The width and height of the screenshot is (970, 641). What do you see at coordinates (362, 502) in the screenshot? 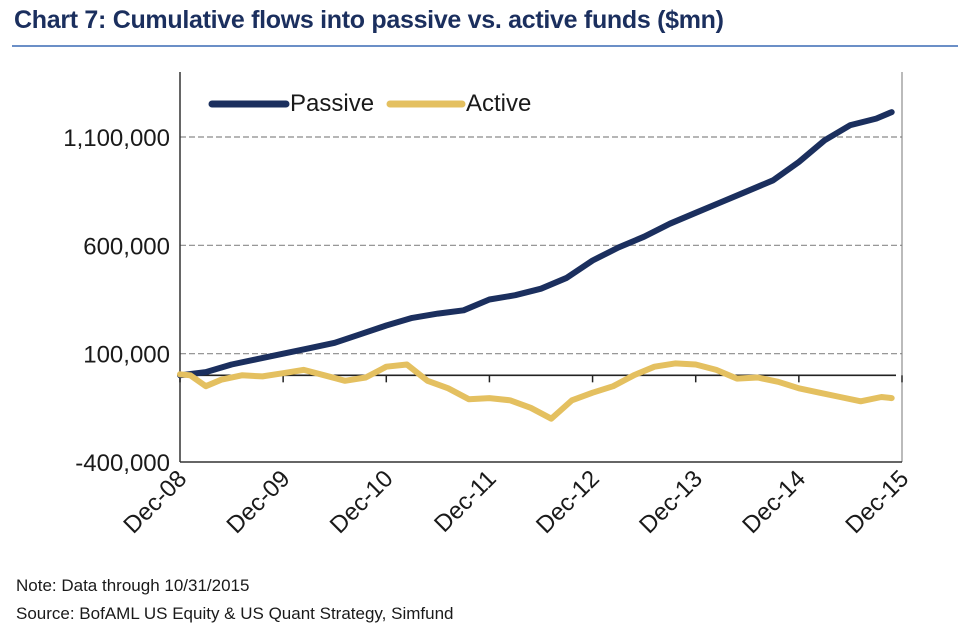
I see `x-tick-label: Dec-10` at bounding box center [362, 502].